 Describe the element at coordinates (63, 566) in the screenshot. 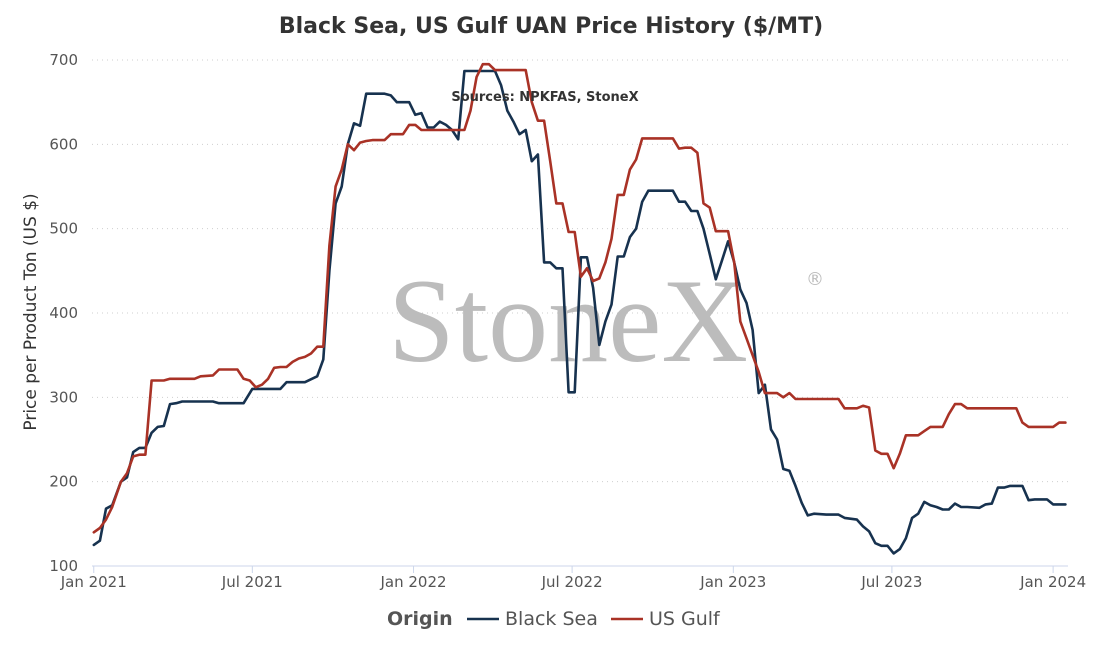

I see `y-tick-label-100: 100` at that location.